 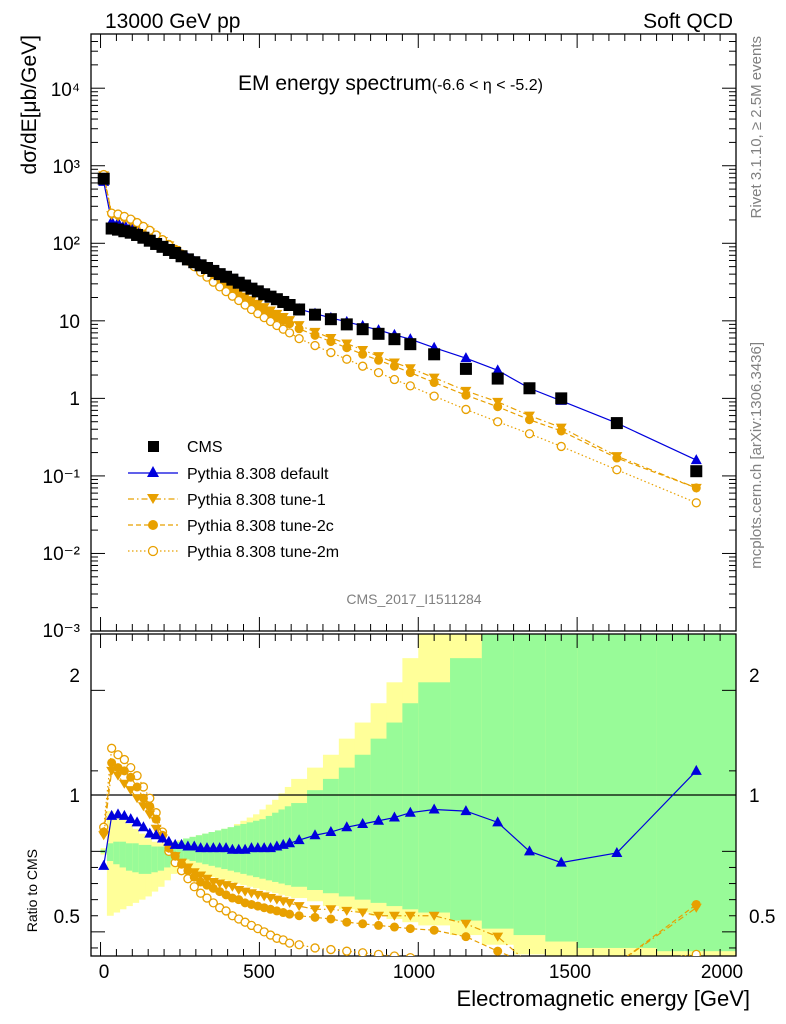 I want to click on chart-title-eta-range: (-6.6 < η < -5.2), so click(x=487, y=85).